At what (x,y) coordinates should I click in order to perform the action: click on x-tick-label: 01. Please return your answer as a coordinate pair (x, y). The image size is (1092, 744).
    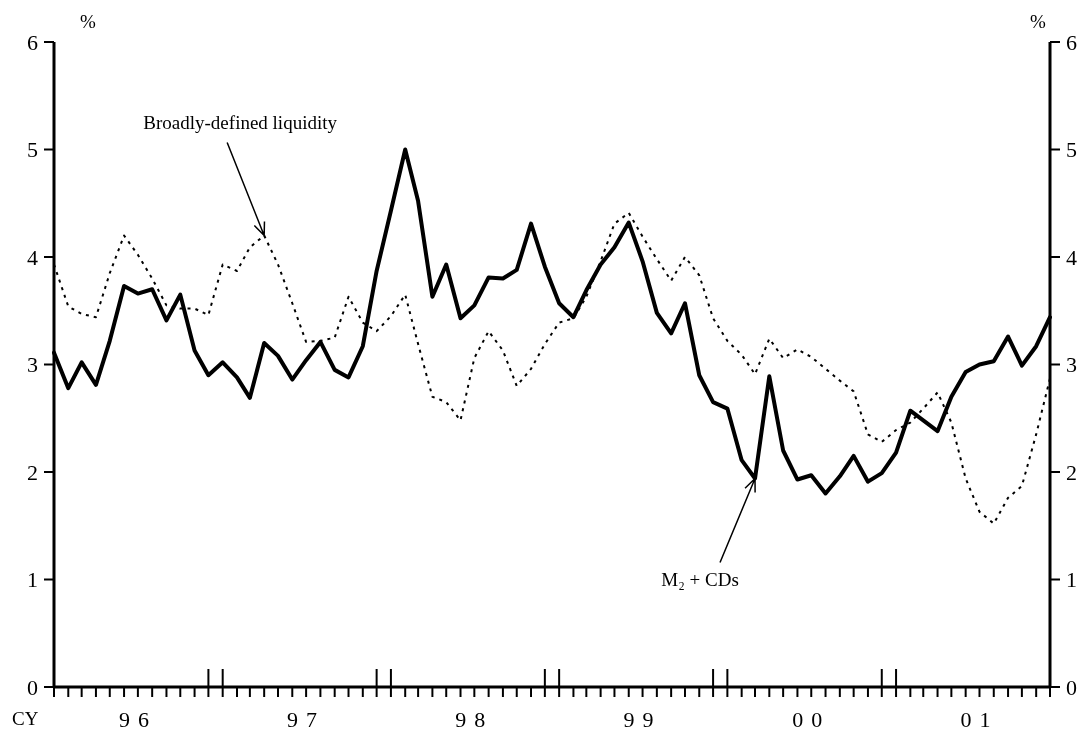
    Looking at the image, I should click on (979, 719).